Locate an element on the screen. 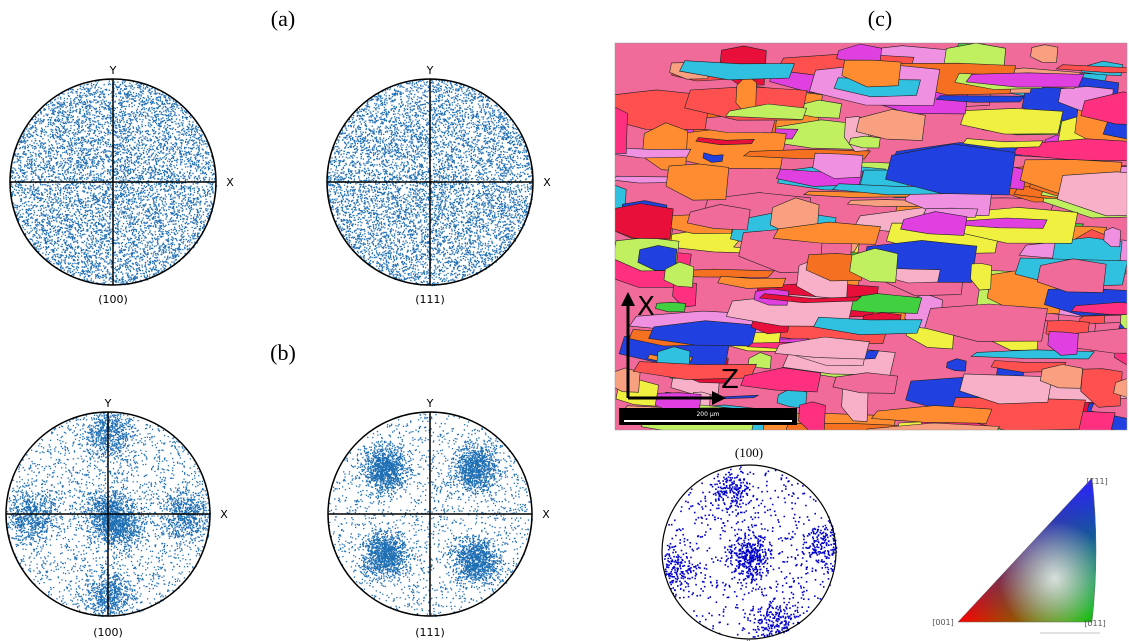 The image size is (1129, 641). ipf-key: [001] [011] [1̄11] is located at coordinates (1020, 555).